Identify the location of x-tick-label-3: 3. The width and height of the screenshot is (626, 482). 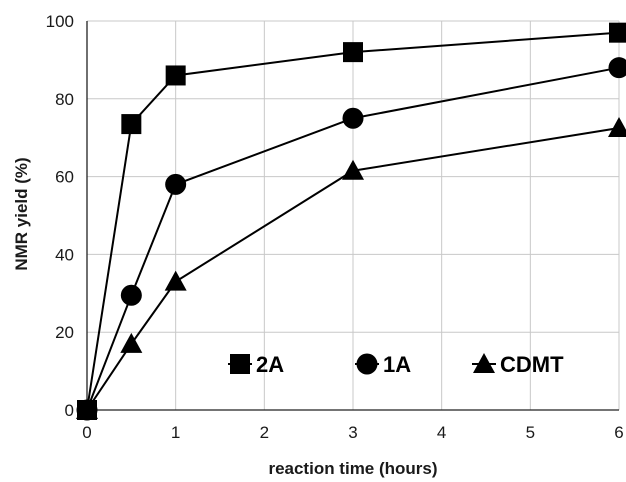
(352, 432).